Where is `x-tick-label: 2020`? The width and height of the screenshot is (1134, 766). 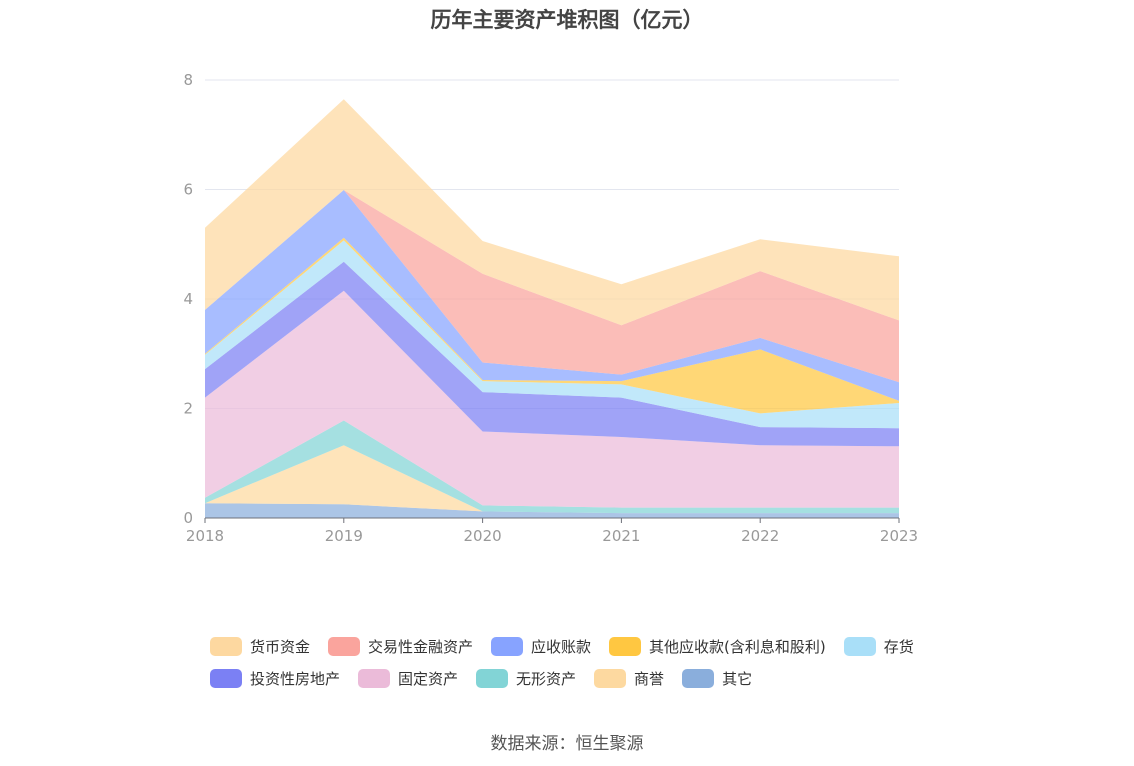
x-tick-label: 2020 is located at coordinates (483, 536).